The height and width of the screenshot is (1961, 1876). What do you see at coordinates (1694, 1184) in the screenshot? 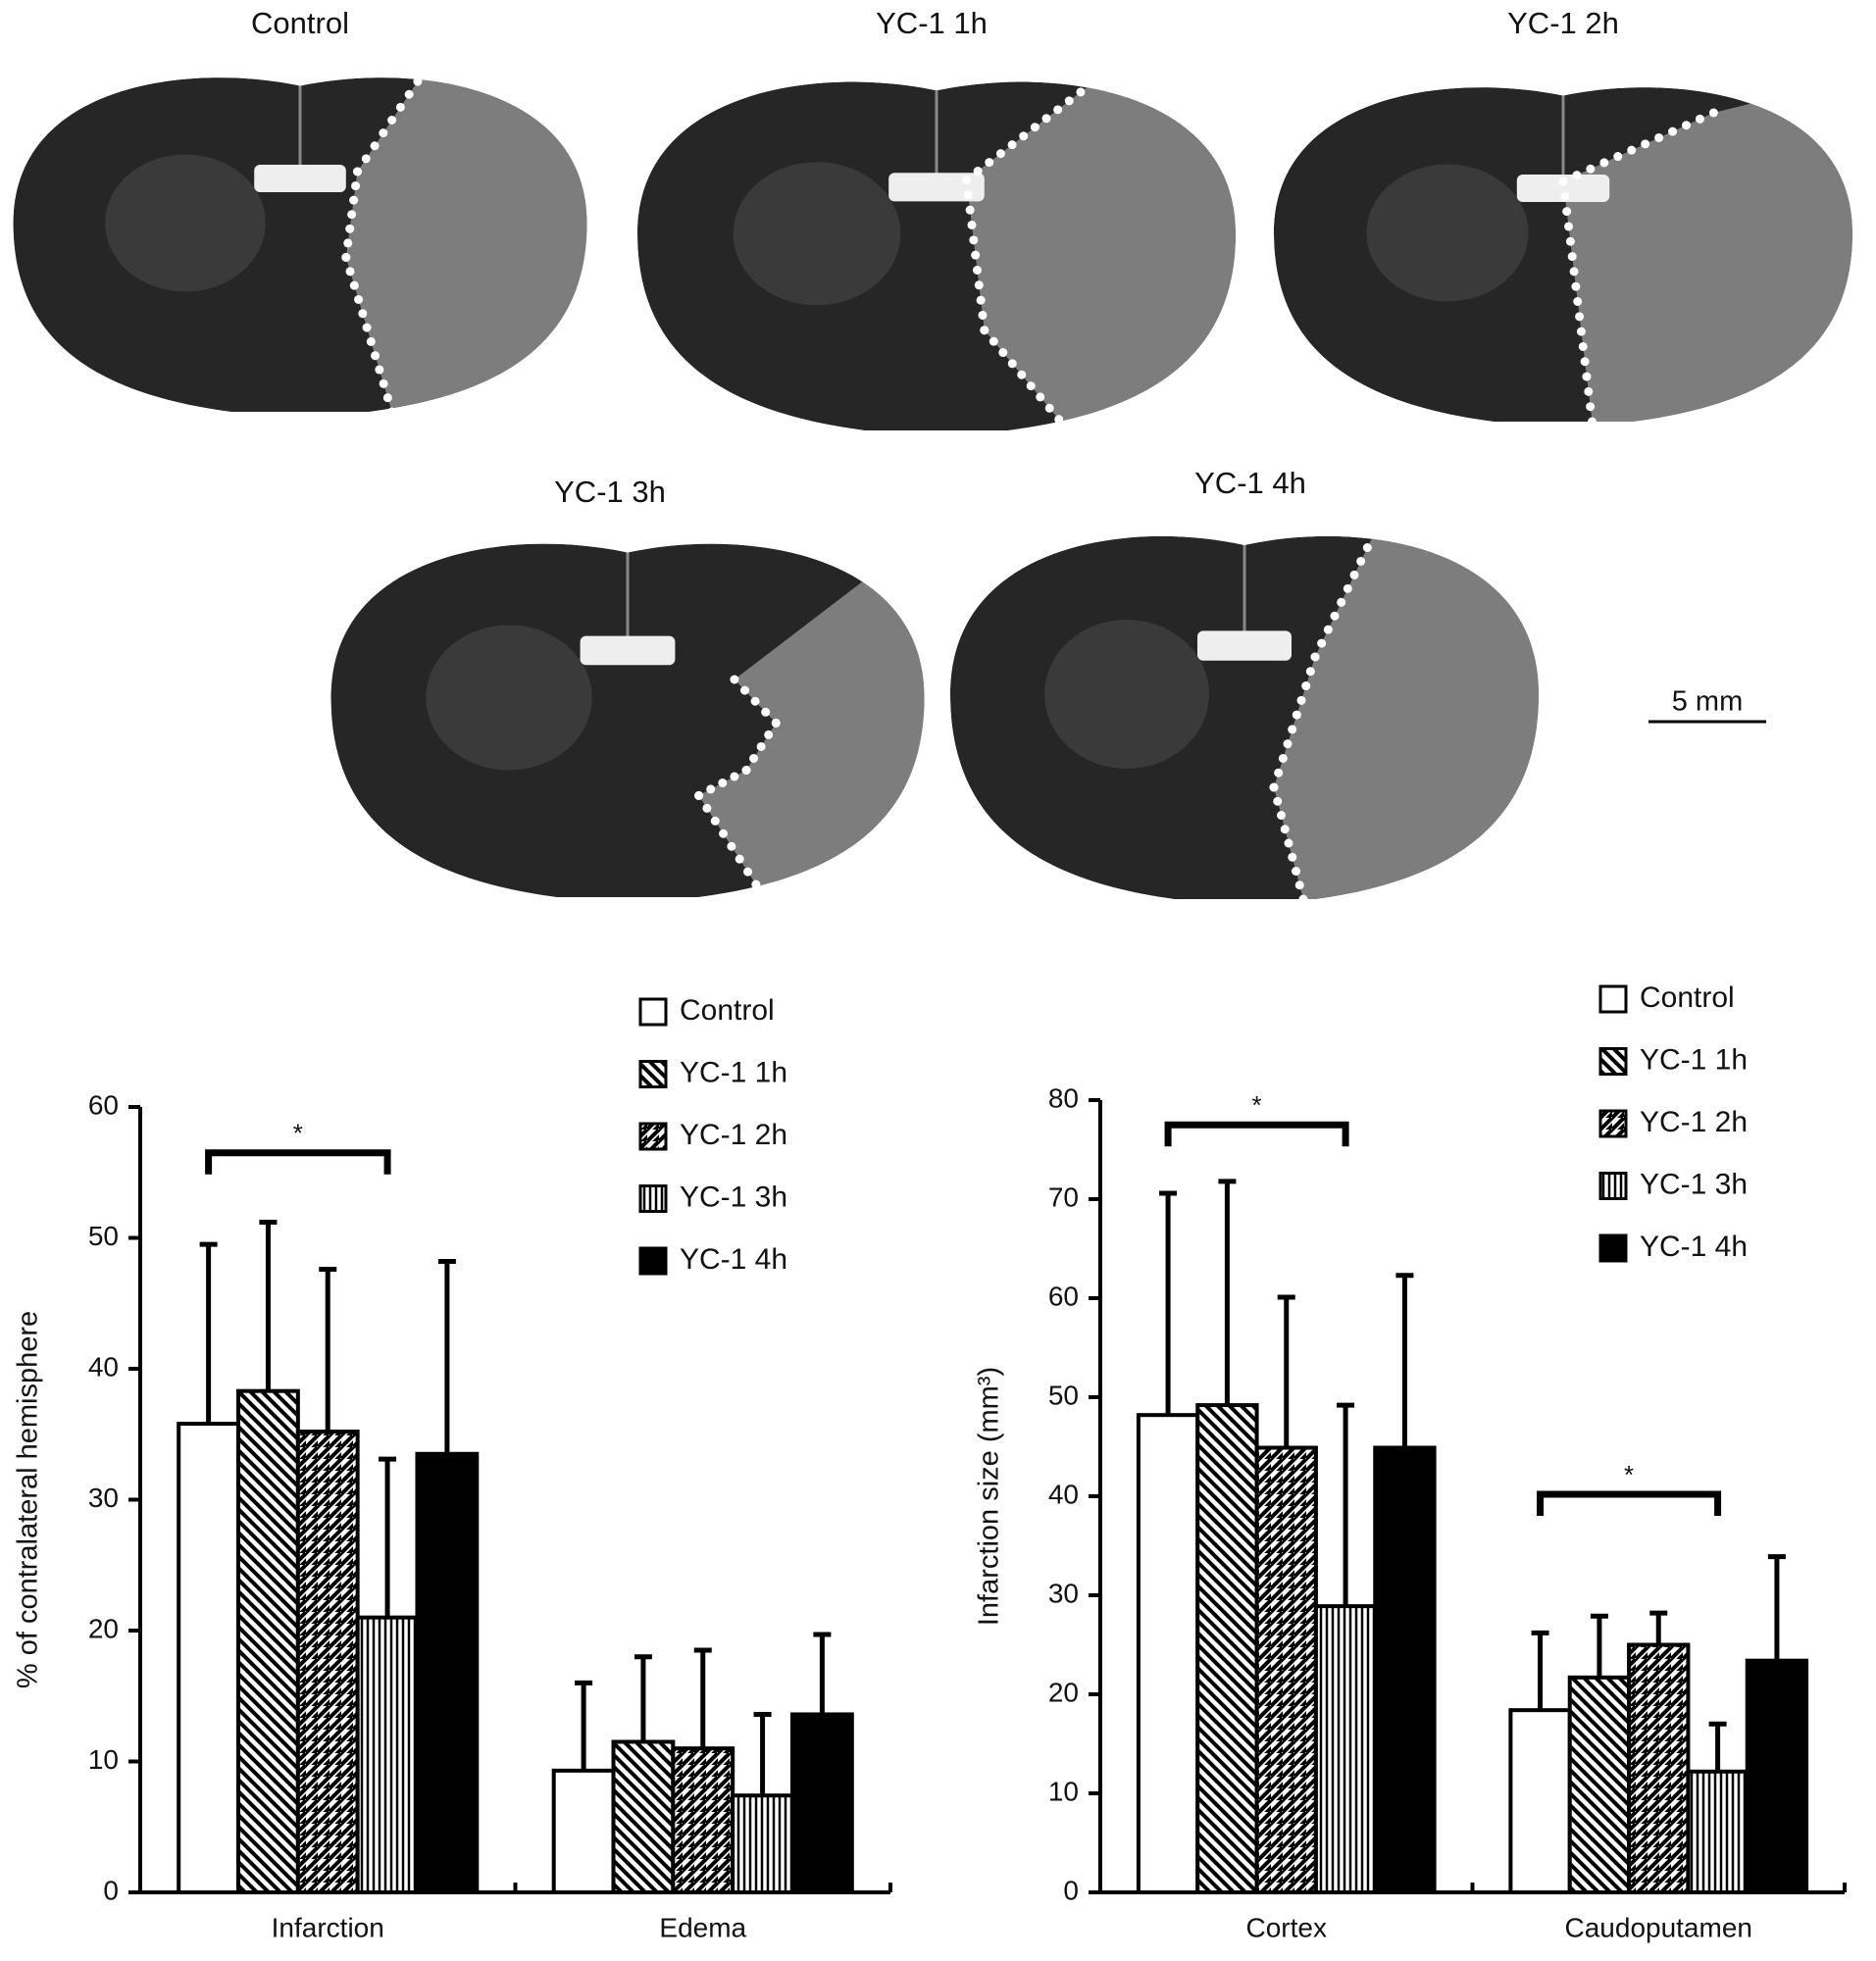
I see `legend-label: YC-1 3h` at bounding box center [1694, 1184].